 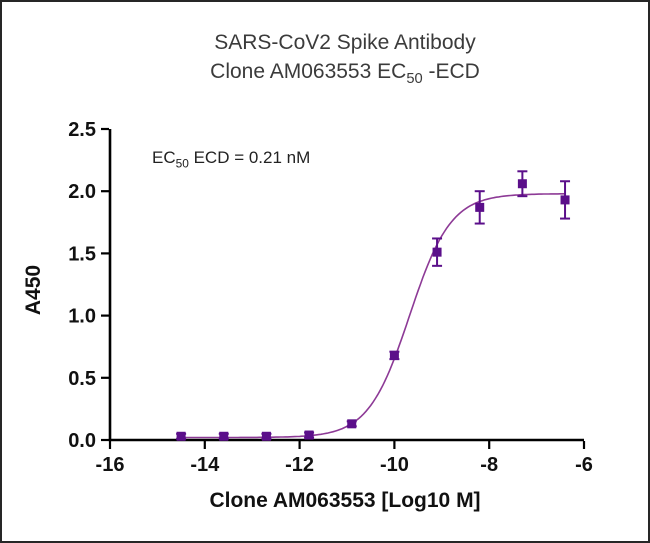 I want to click on x-tick-label: -16, so click(x=110, y=465).